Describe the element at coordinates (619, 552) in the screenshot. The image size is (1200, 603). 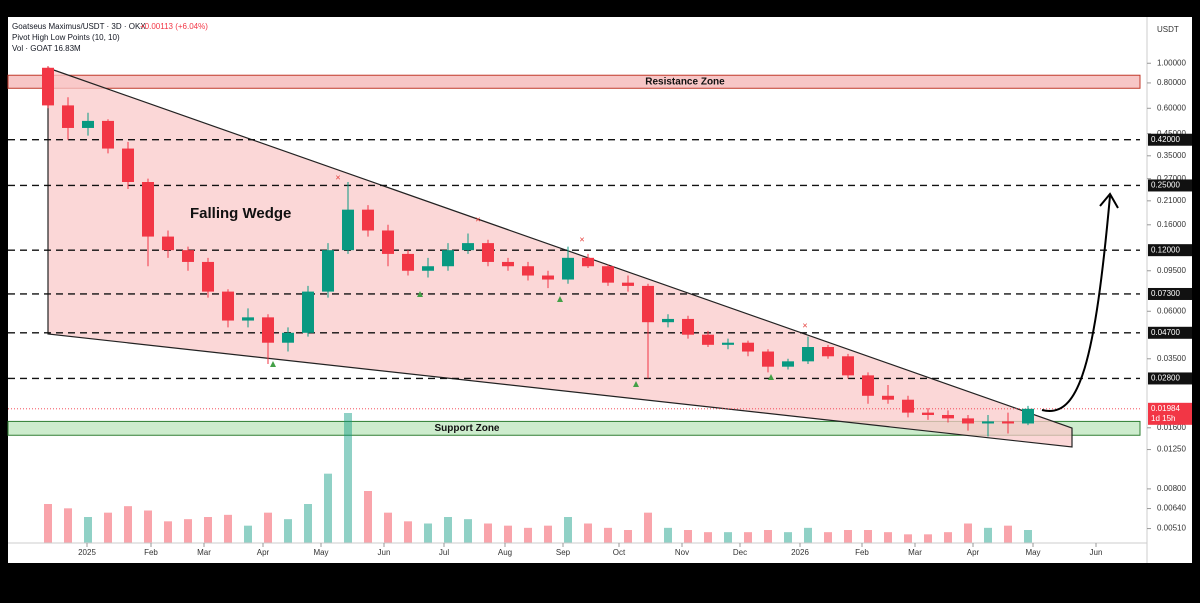
I see `x-tick-label: Oct` at that location.